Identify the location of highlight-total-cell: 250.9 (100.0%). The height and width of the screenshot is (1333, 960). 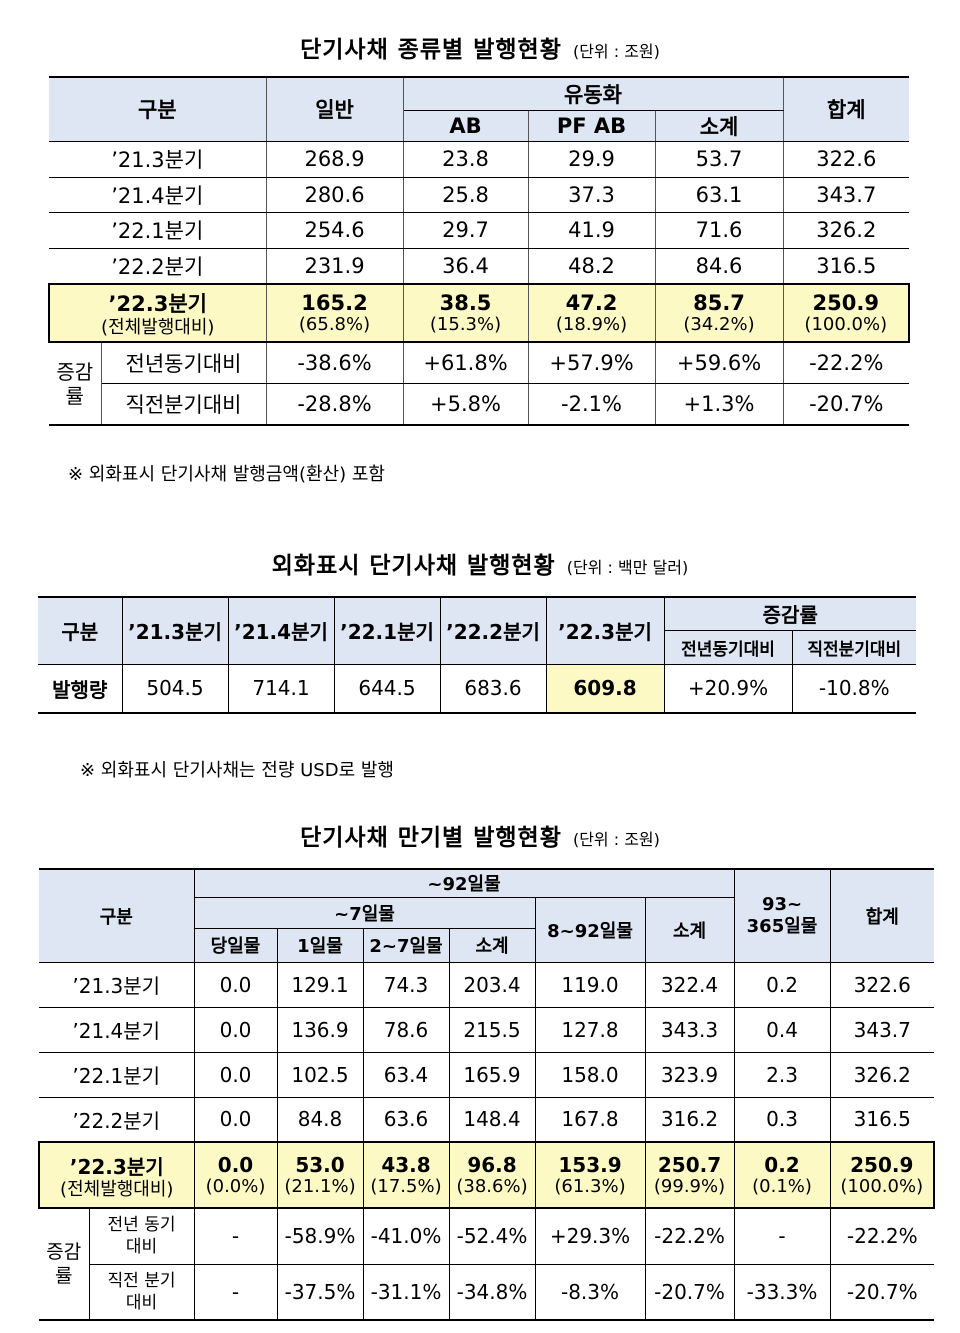
(882, 1175).